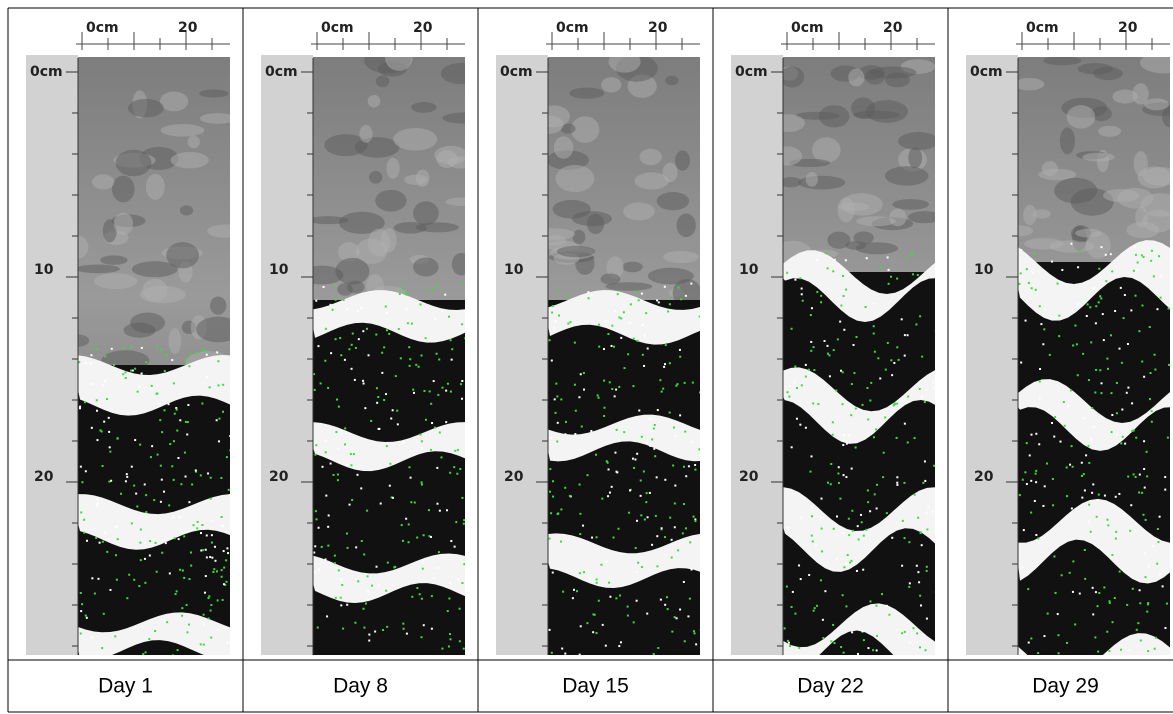  Describe the element at coordinates (360, 686) in the screenshot. I see `caption: Day 8` at that location.